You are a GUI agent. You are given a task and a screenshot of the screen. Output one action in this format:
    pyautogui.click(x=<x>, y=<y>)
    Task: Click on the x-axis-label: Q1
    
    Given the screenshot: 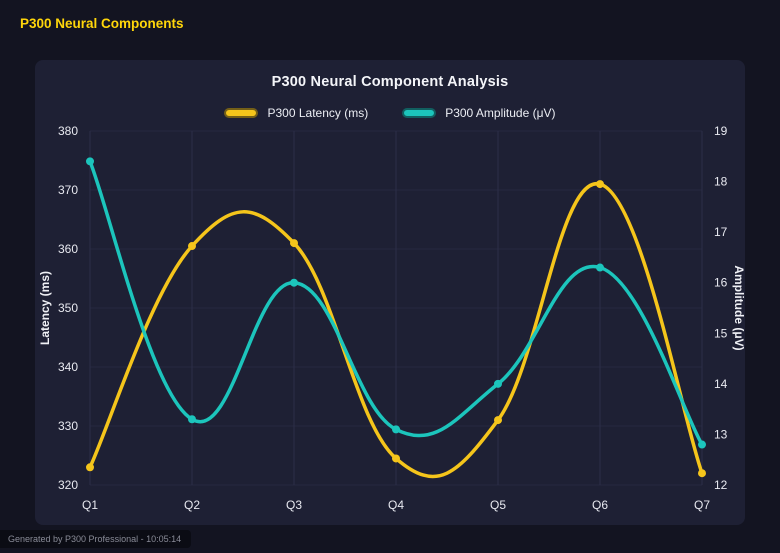 What is the action you would take?
    pyautogui.click(x=90, y=505)
    